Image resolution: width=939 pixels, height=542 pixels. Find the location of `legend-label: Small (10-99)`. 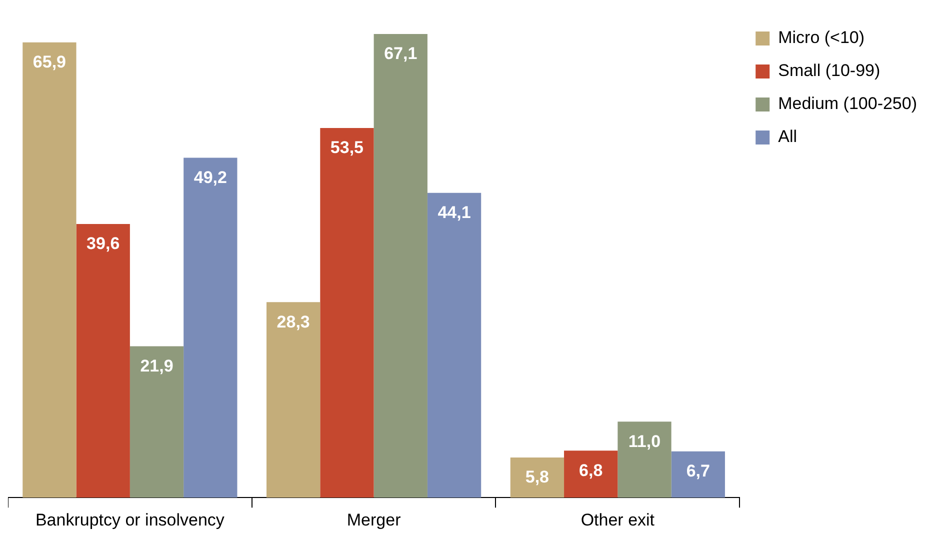

legend-label: Small (10-99) is located at coordinates (829, 70).